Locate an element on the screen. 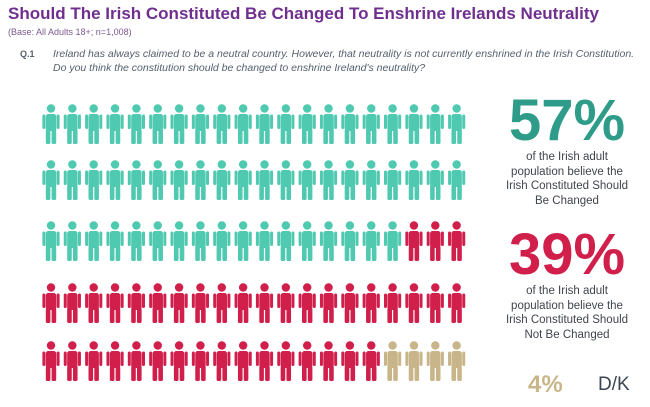  base-note: (Base: All Adults 18+; n=1,008) is located at coordinates (70, 32).